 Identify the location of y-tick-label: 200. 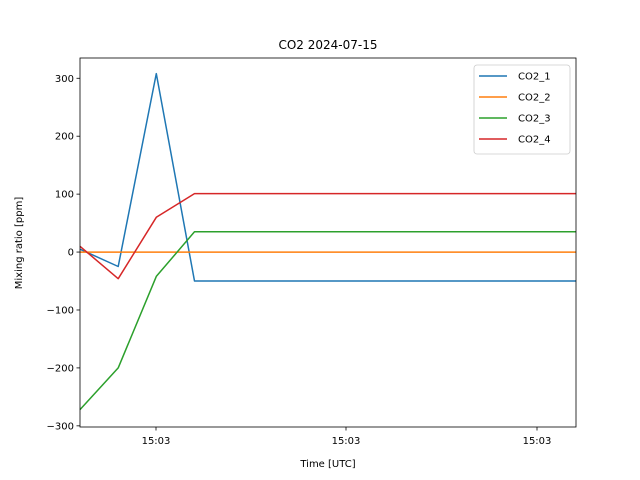
(64, 137).